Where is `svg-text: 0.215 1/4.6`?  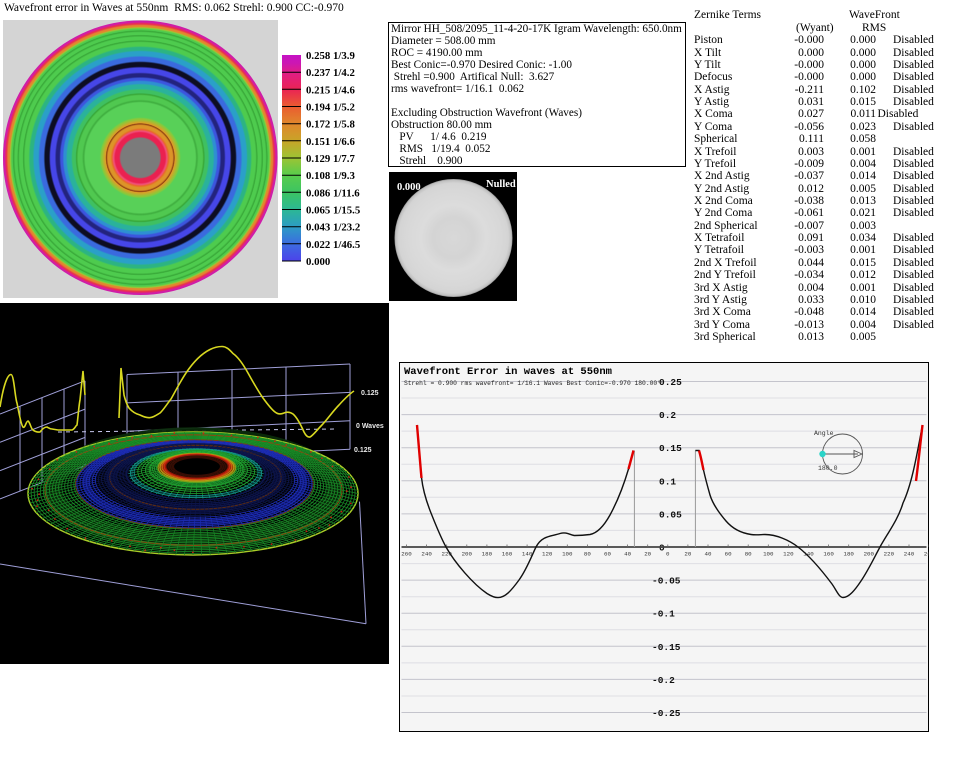
svg-text: 0.215 1/4.6 is located at coordinates (330, 90).